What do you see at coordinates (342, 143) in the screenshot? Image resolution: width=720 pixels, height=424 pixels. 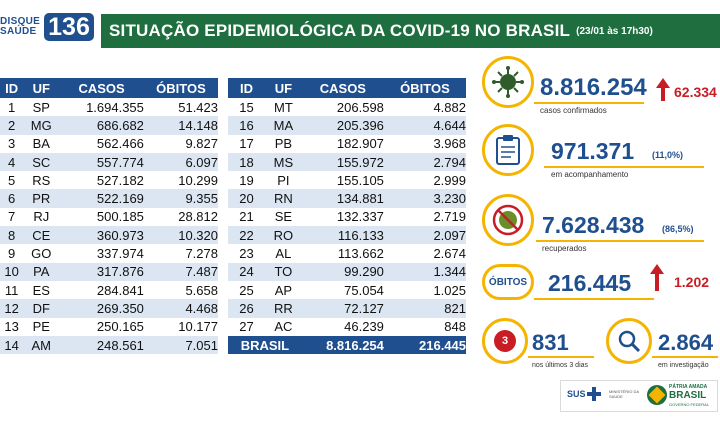 I see `cell-cases: 182.907` at bounding box center [342, 143].